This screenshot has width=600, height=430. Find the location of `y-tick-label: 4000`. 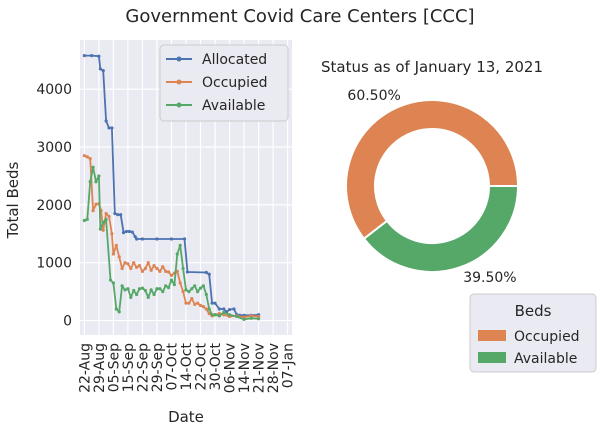

y-tick-label: 4000 is located at coordinates (54, 90).